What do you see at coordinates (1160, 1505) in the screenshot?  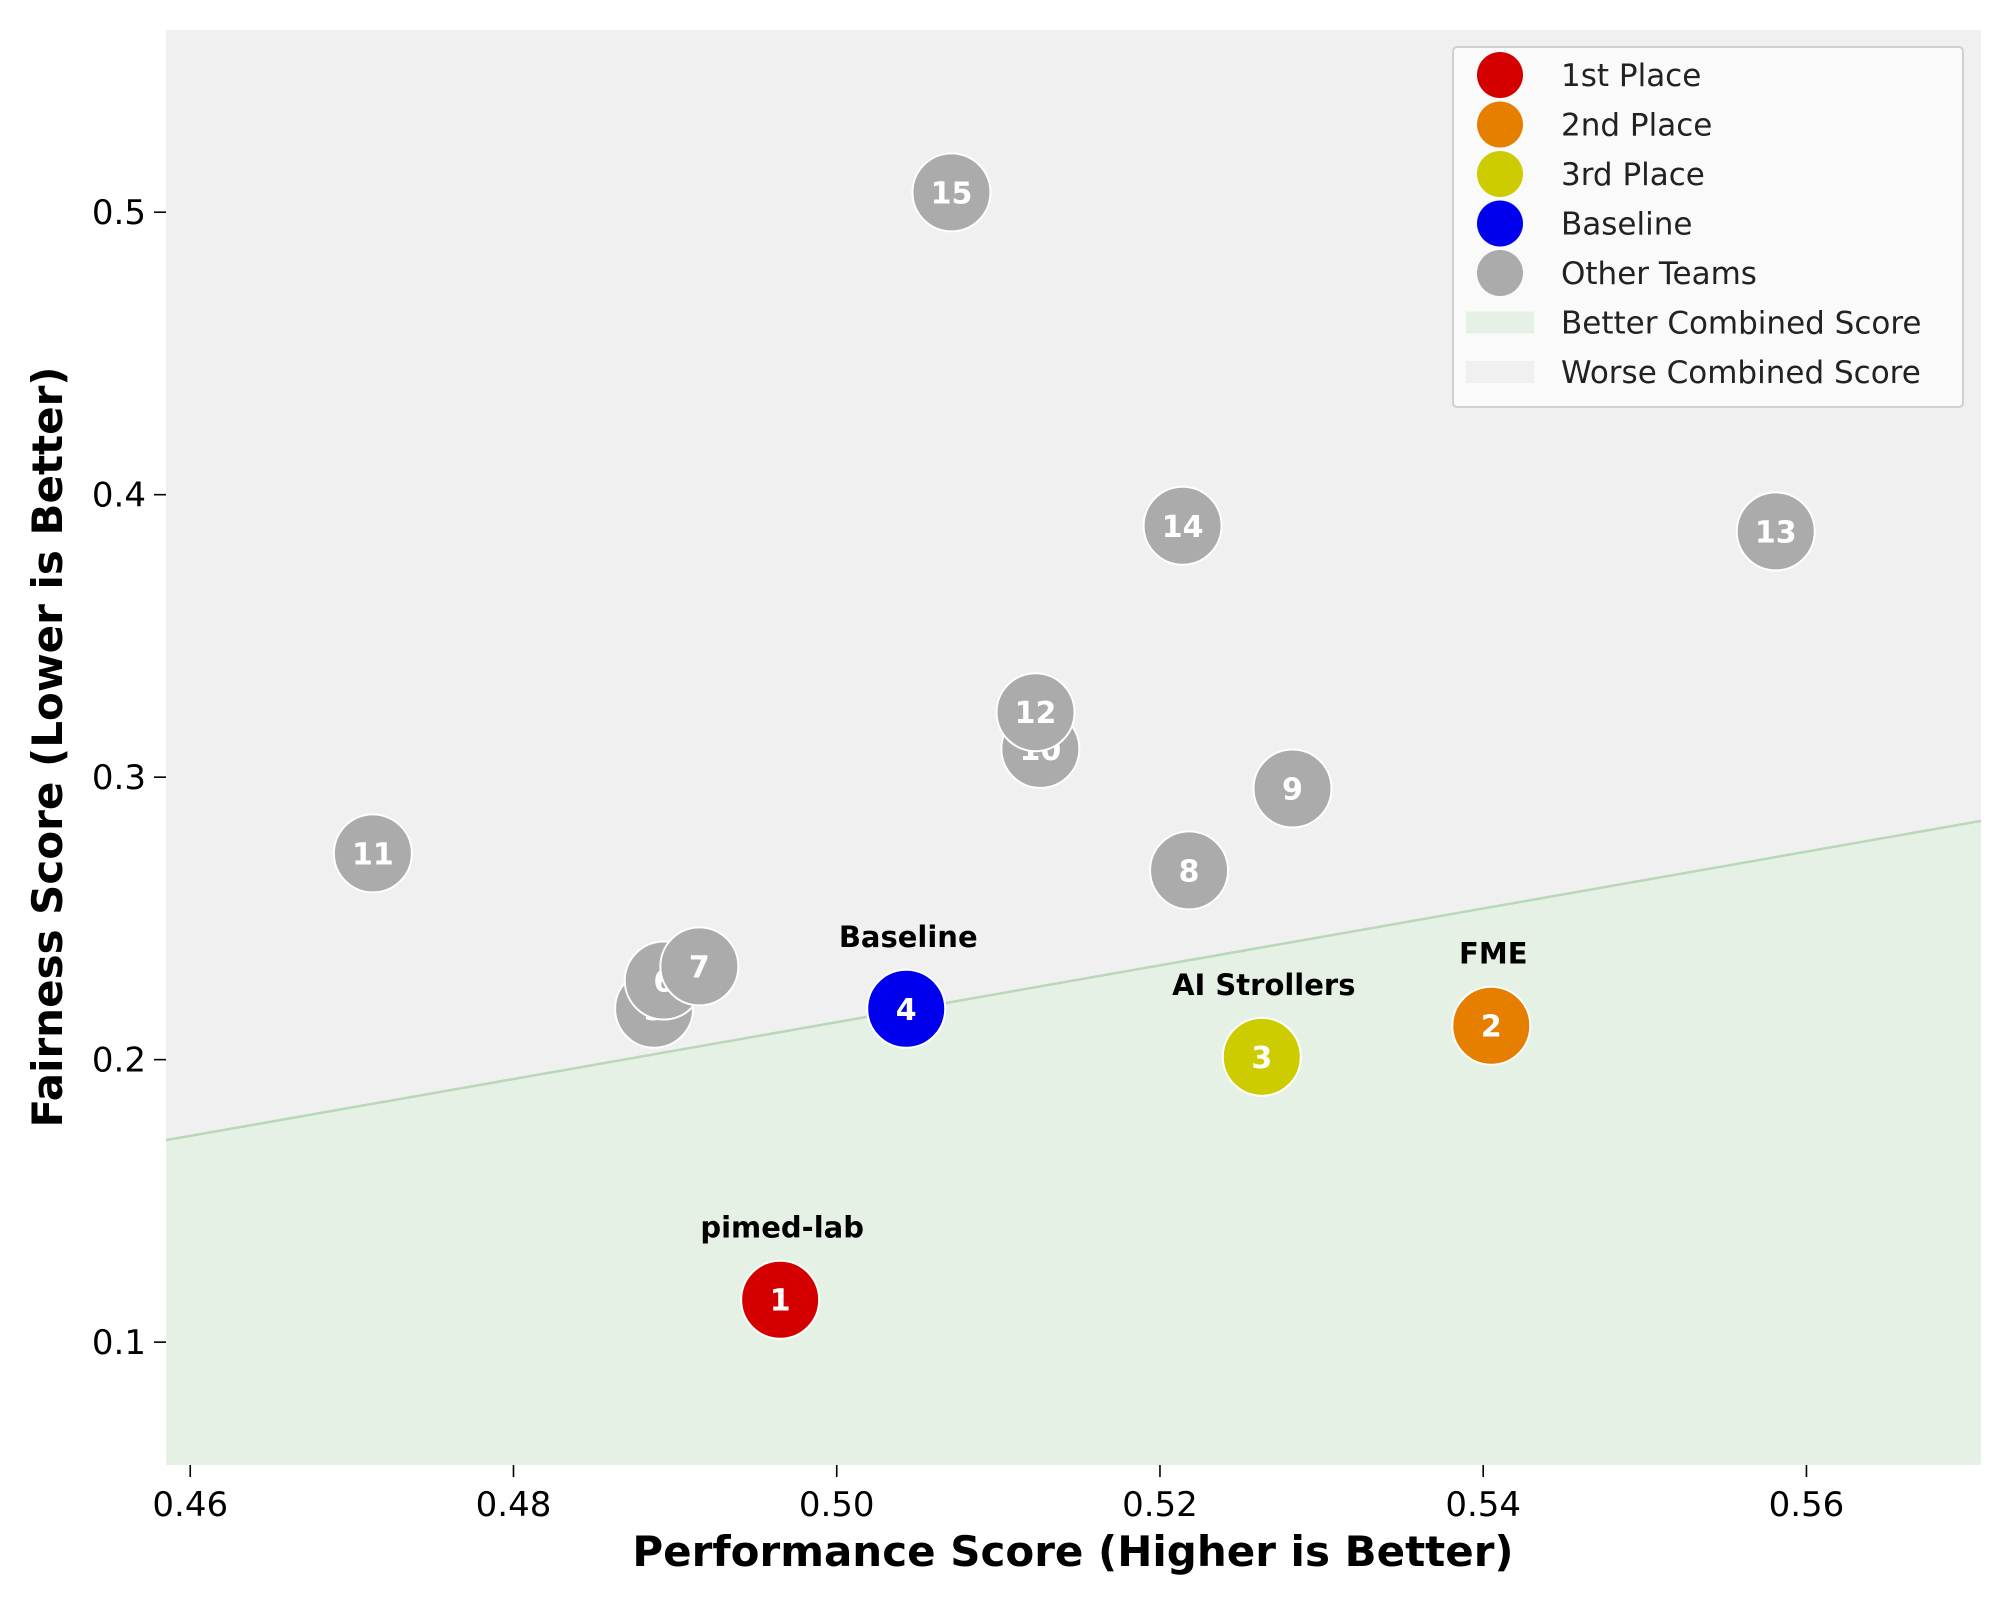 I see `x-tick-label: 0.52` at bounding box center [1160, 1505].